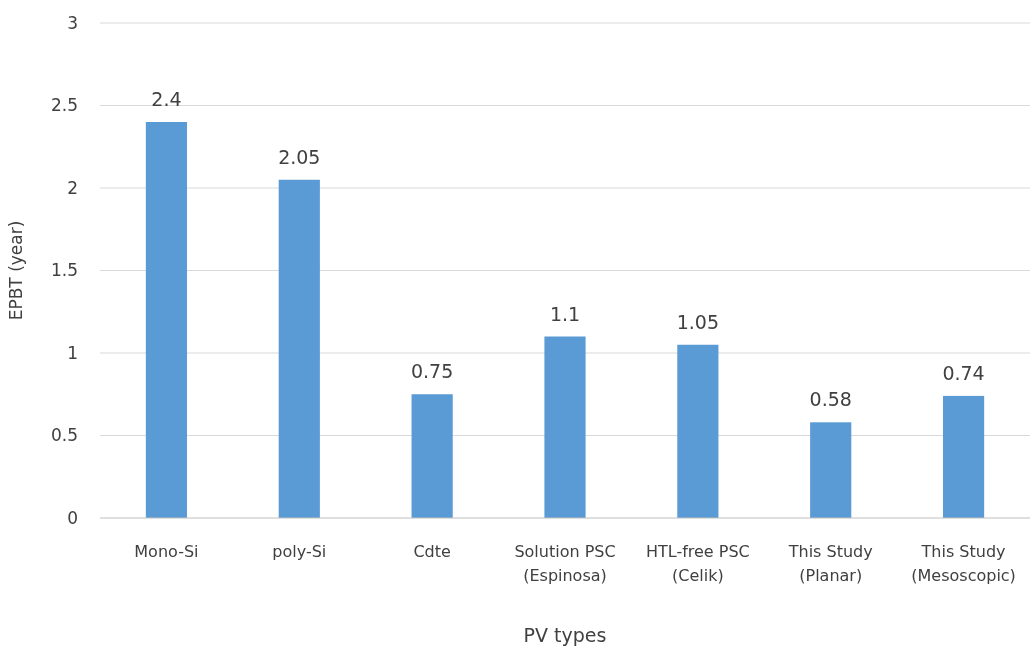 This screenshot has height=651, width=1034. Describe the element at coordinates (64, 435) in the screenshot. I see `y-tick-label: 0.5` at that location.